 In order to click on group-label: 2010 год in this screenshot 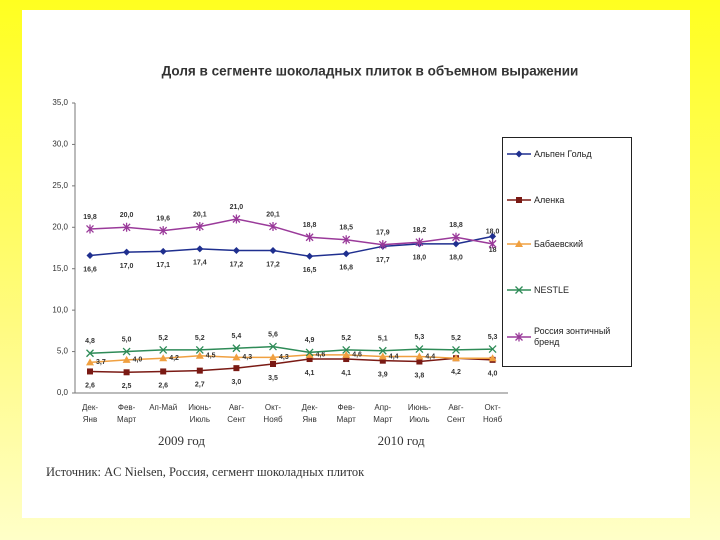, I will do `click(401, 440)`.